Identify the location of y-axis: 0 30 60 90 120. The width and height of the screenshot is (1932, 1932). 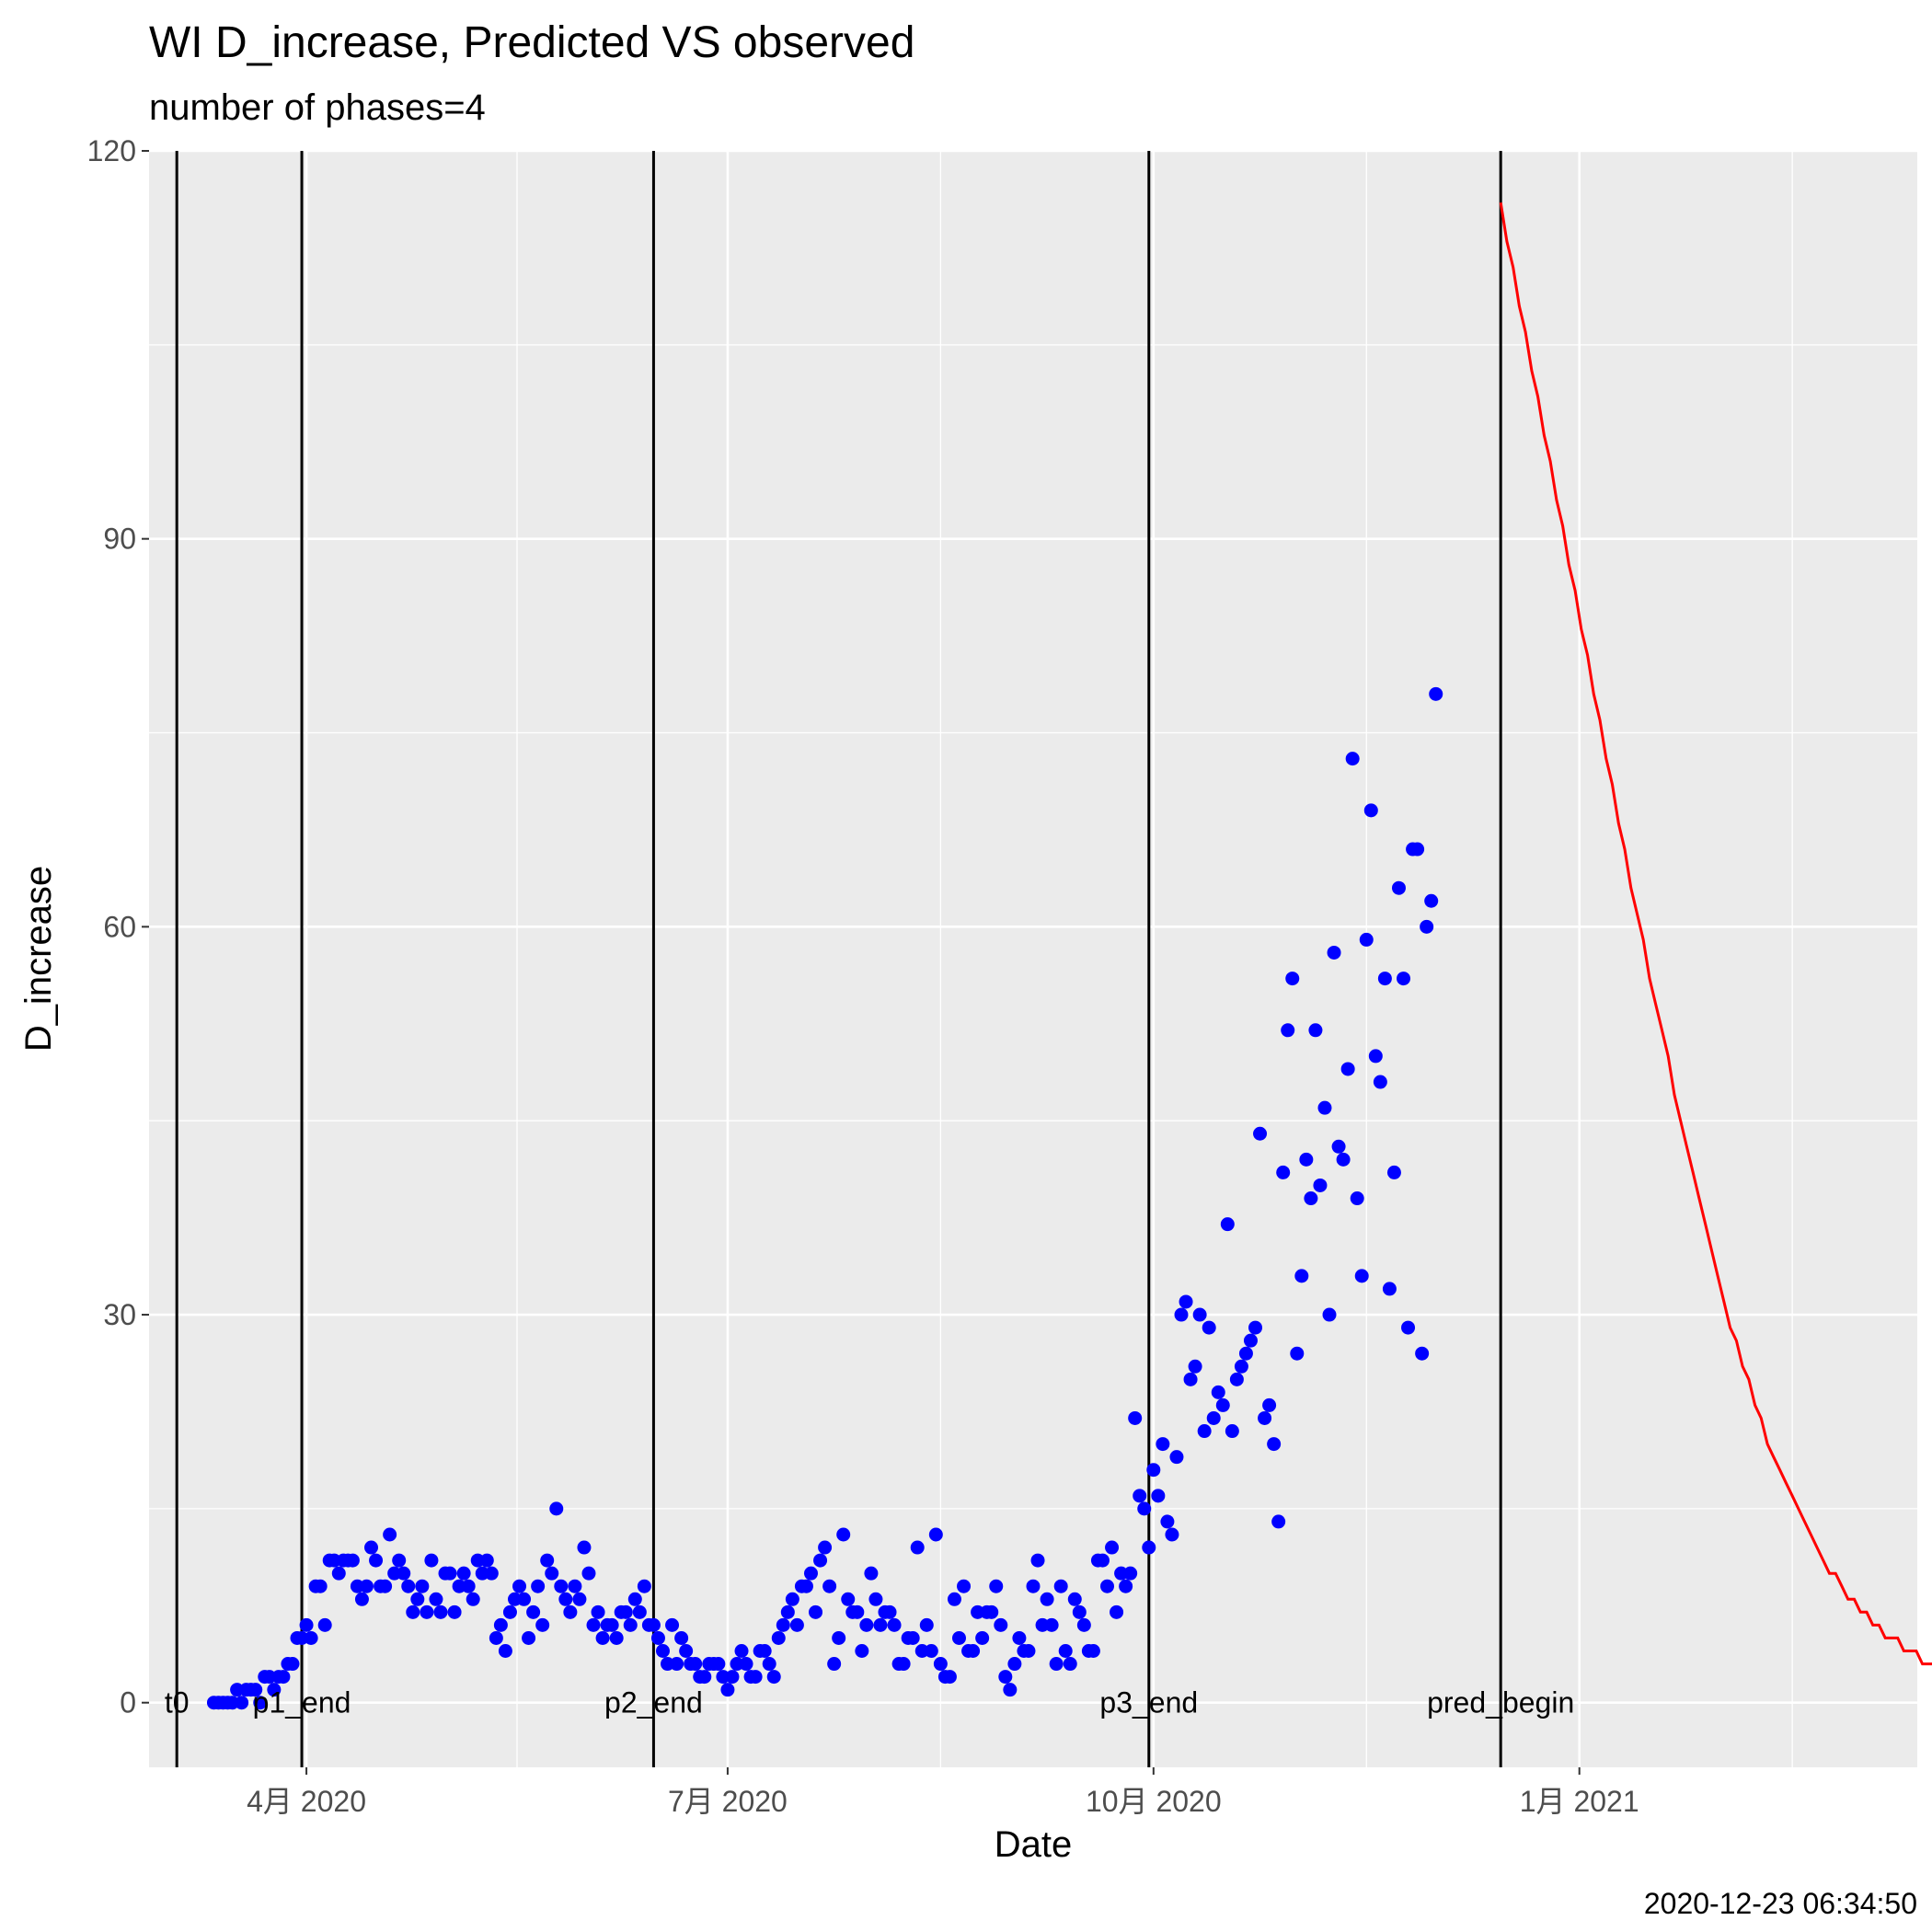
(118, 926).